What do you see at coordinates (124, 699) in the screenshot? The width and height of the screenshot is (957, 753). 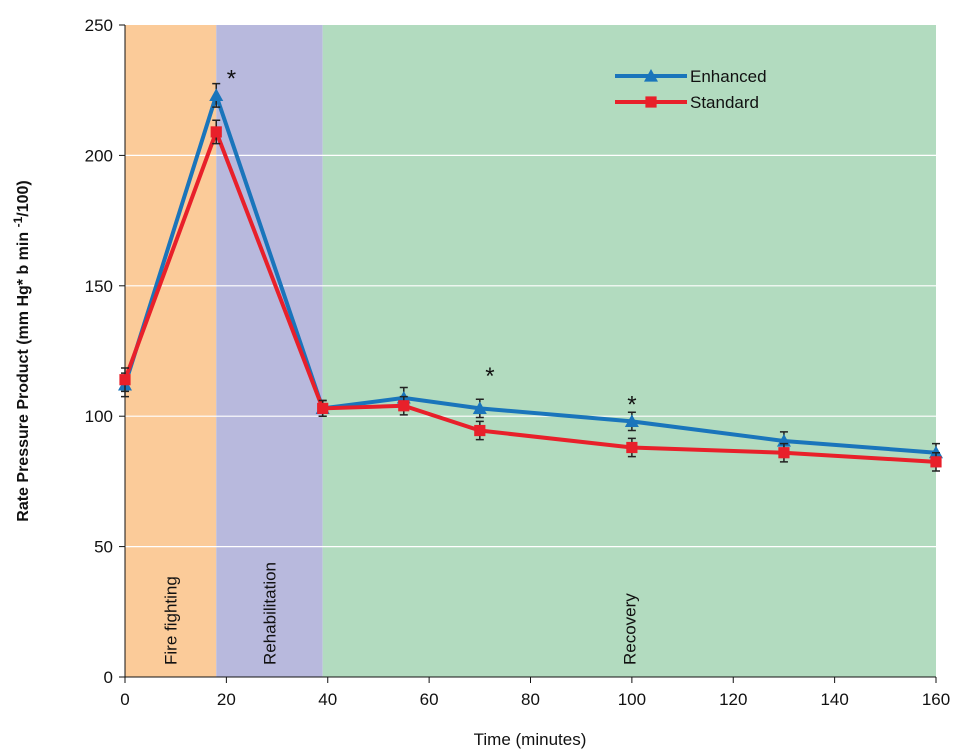 I see `x-tick-label: 0` at bounding box center [124, 699].